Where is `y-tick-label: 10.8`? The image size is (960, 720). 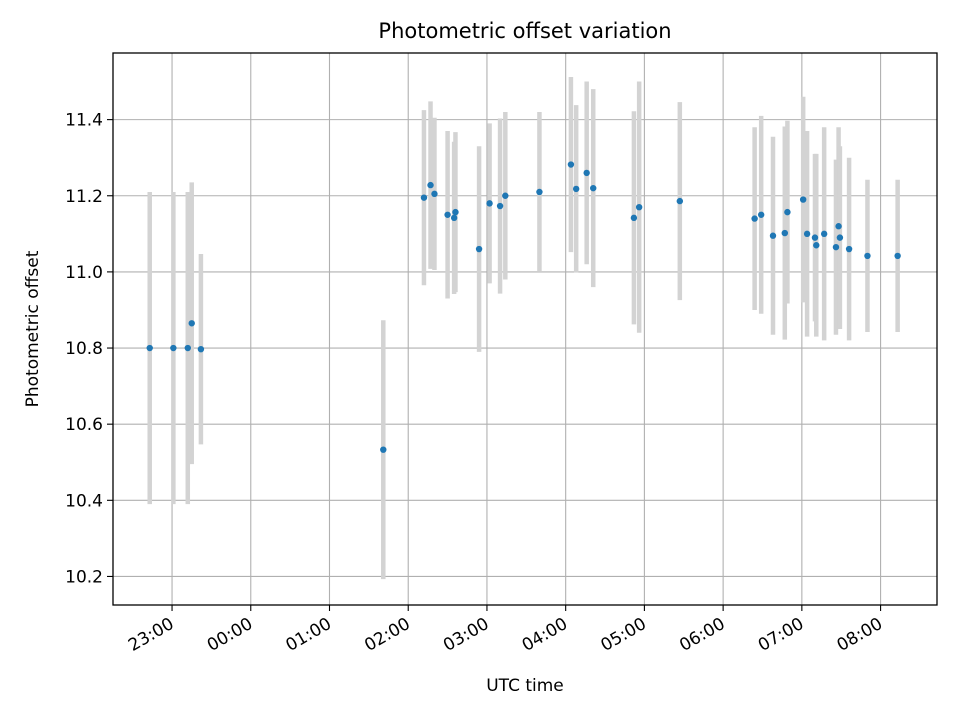
y-tick-label: 10.8 is located at coordinates (84, 349).